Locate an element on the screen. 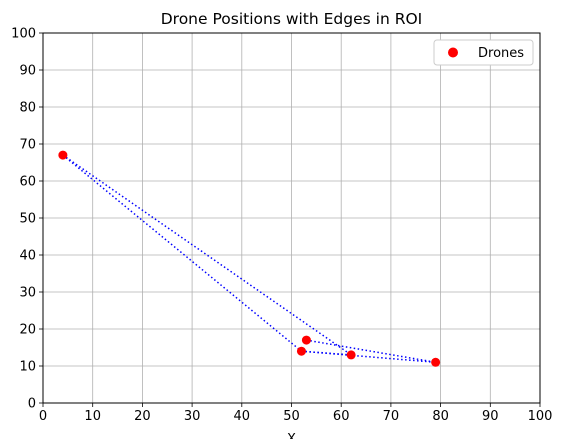  x-tick-label: 40 is located at coordinates (242, 416).